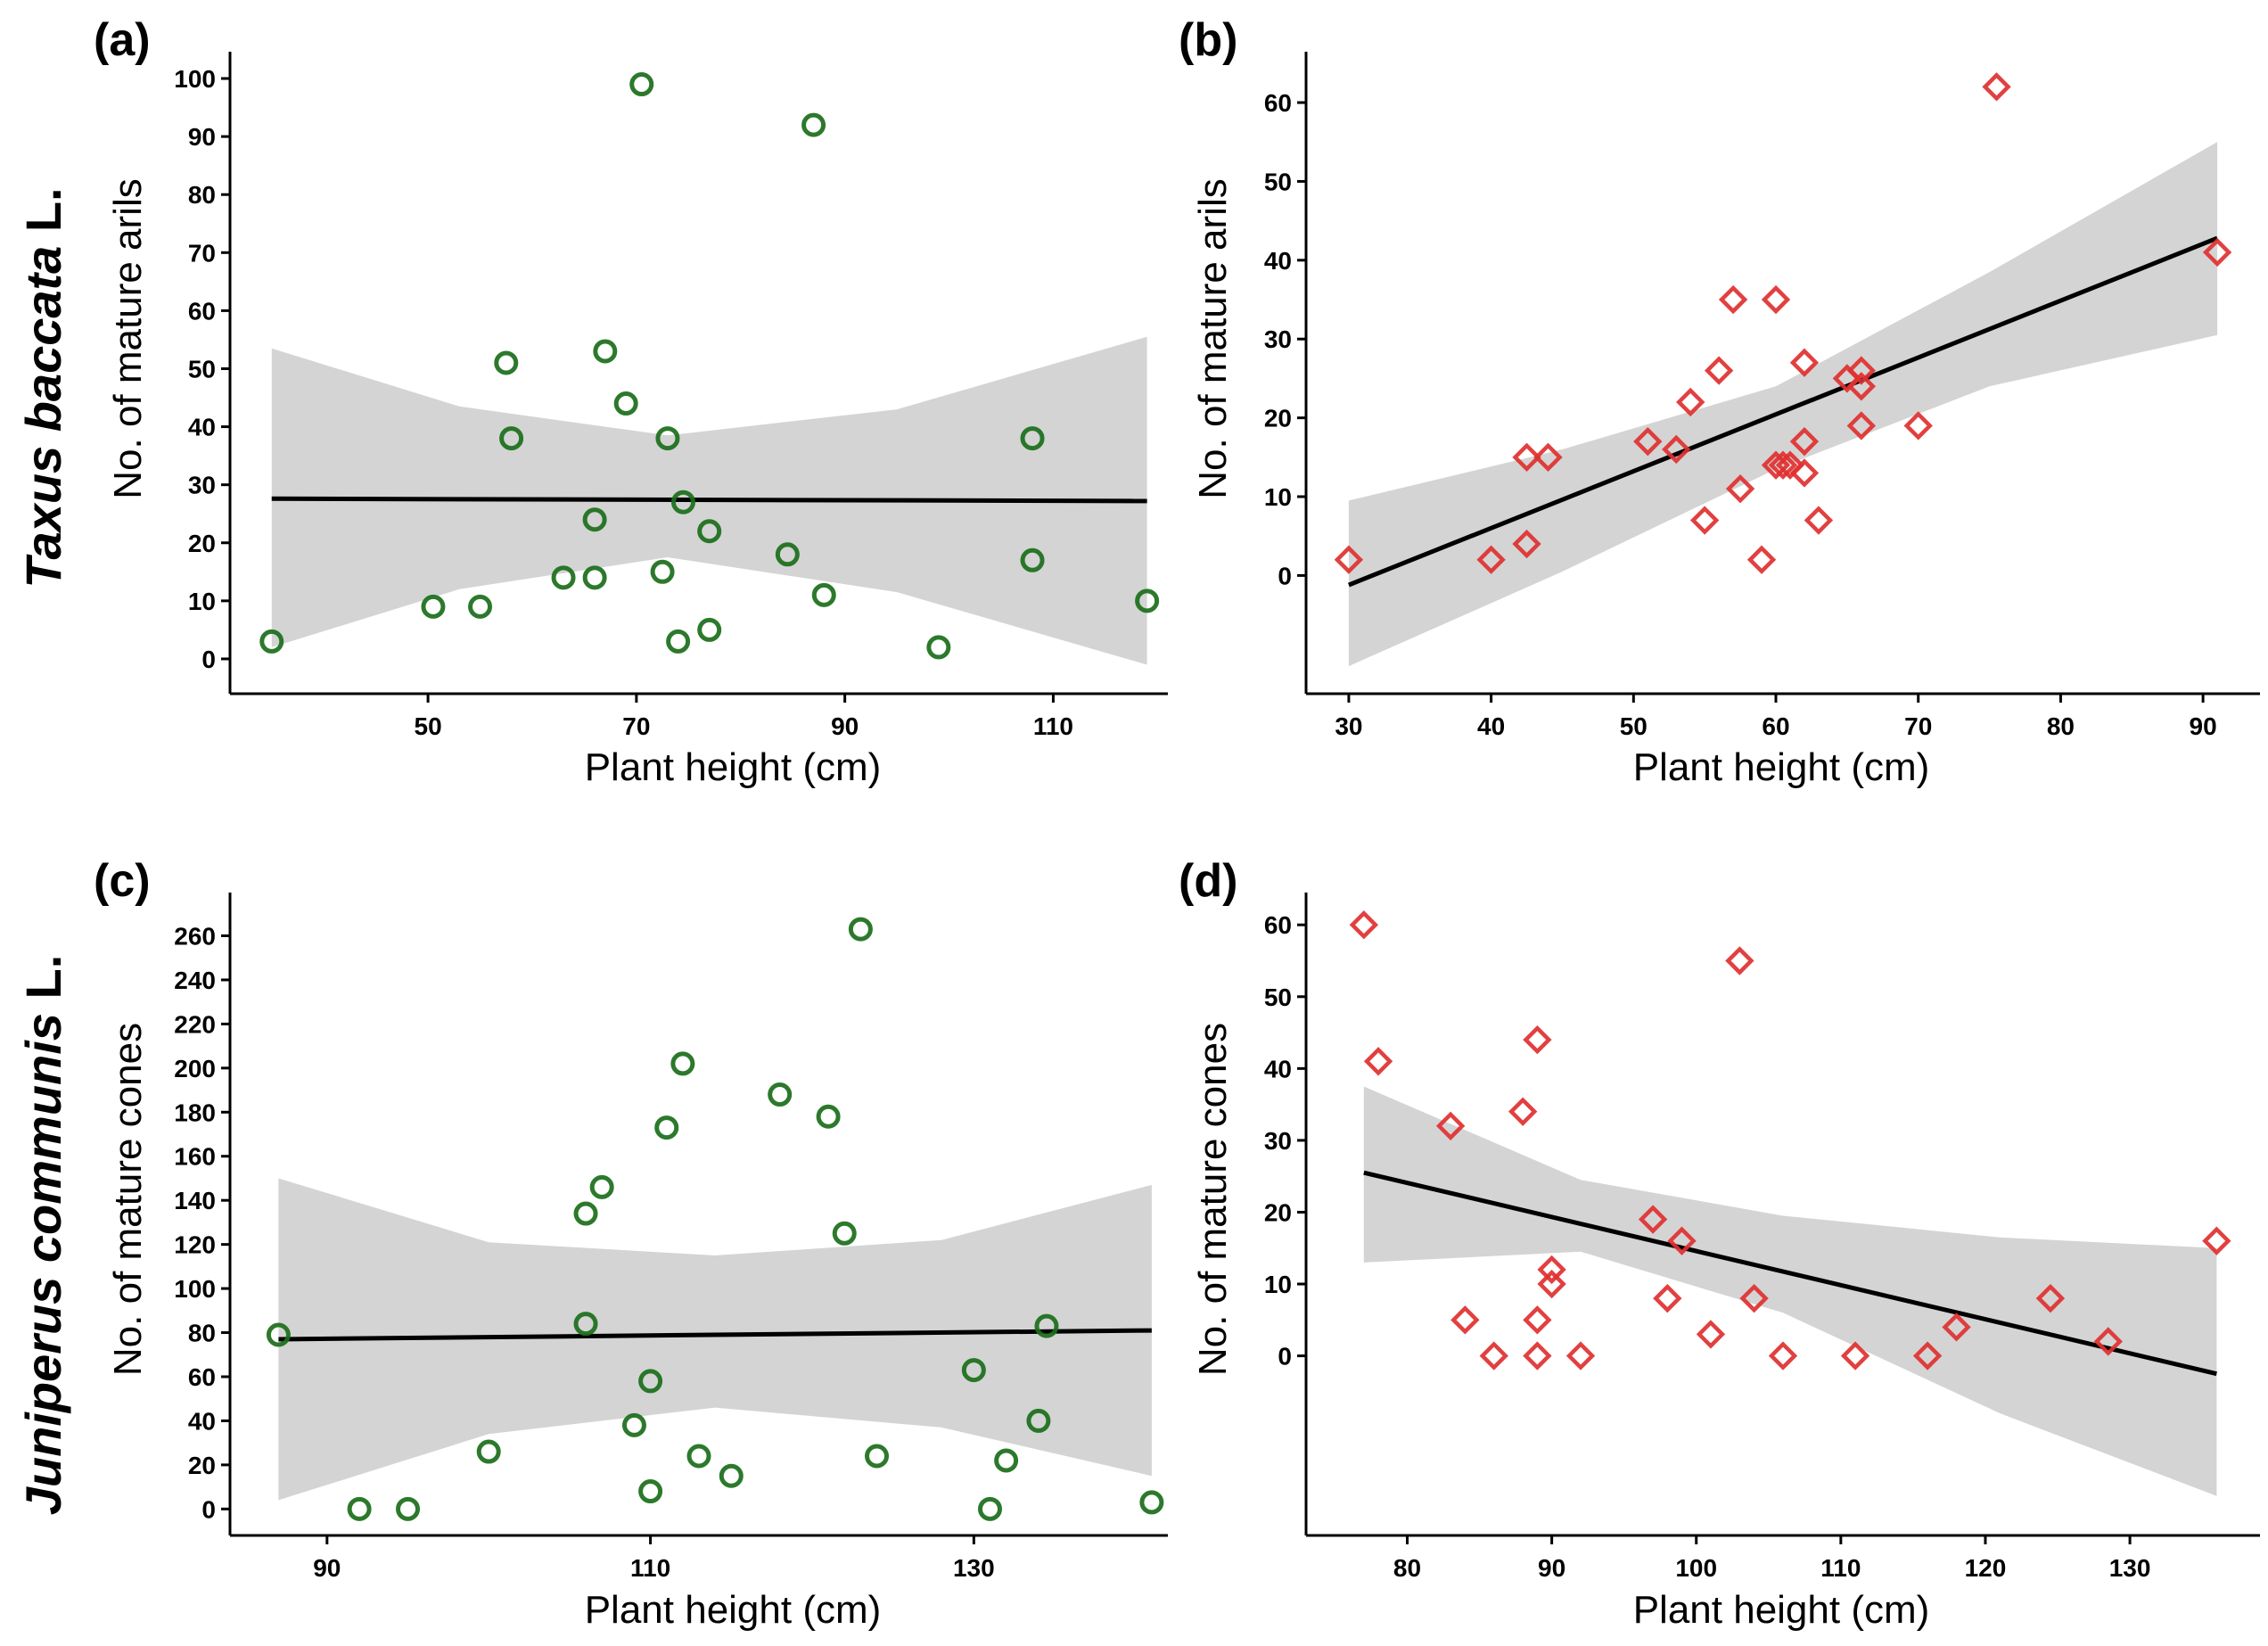 The height and width of the screenshot is (1646, 2268). What do you see at coordinates (202, 1333) in the screenshot?
I see `y-tick-label-c-80: 80` at bounding box center [202, 1333].